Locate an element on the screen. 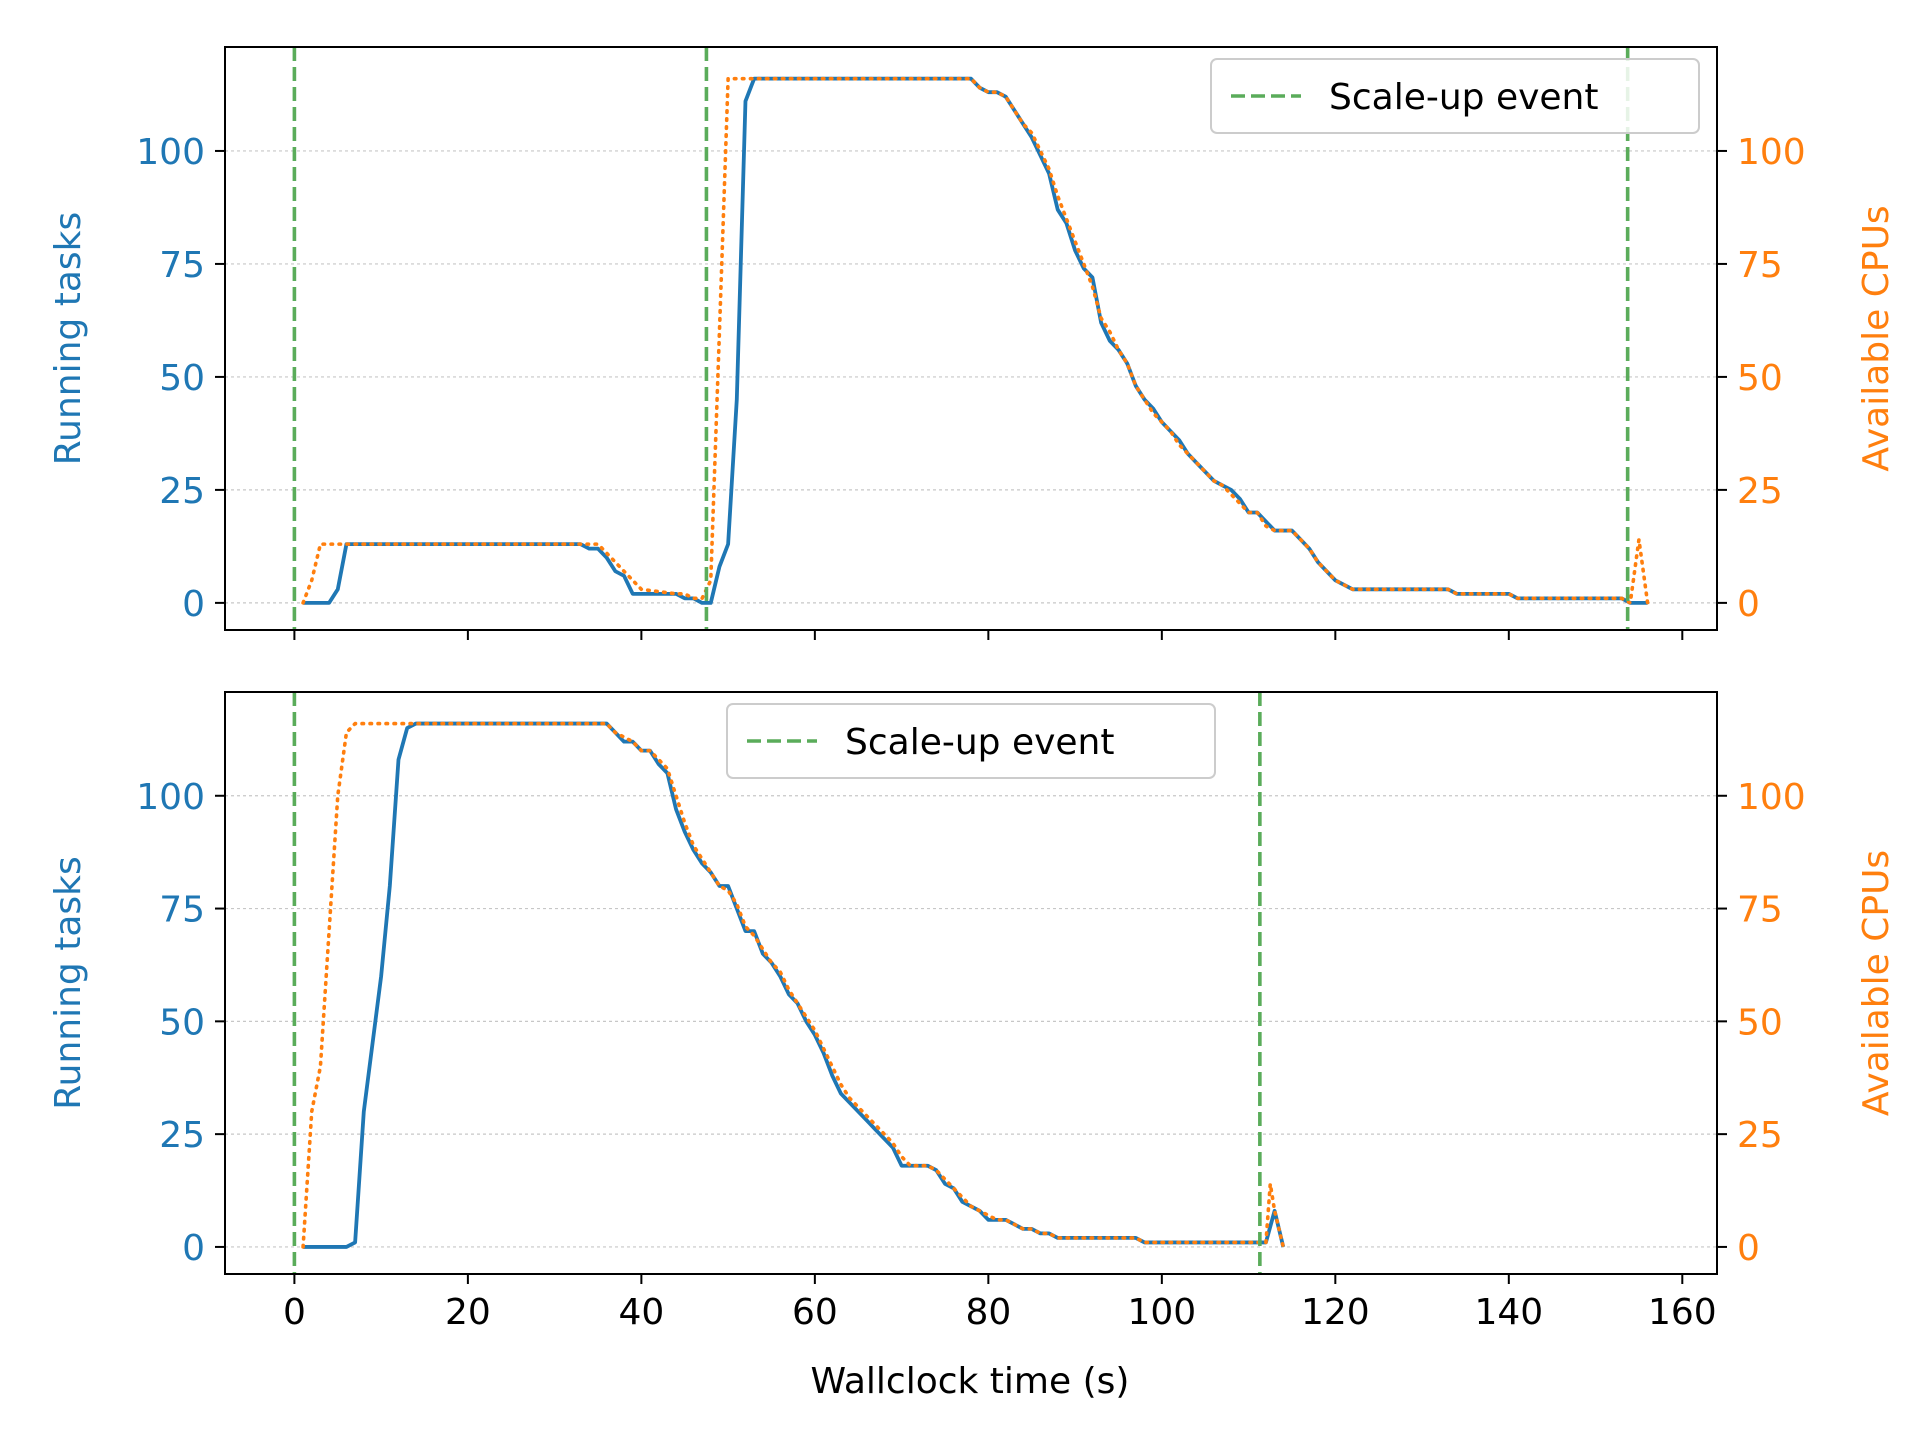 This screenshot has height=1440, width=1920. x-tick-label: 20 is located at coordinates (468, 1312).